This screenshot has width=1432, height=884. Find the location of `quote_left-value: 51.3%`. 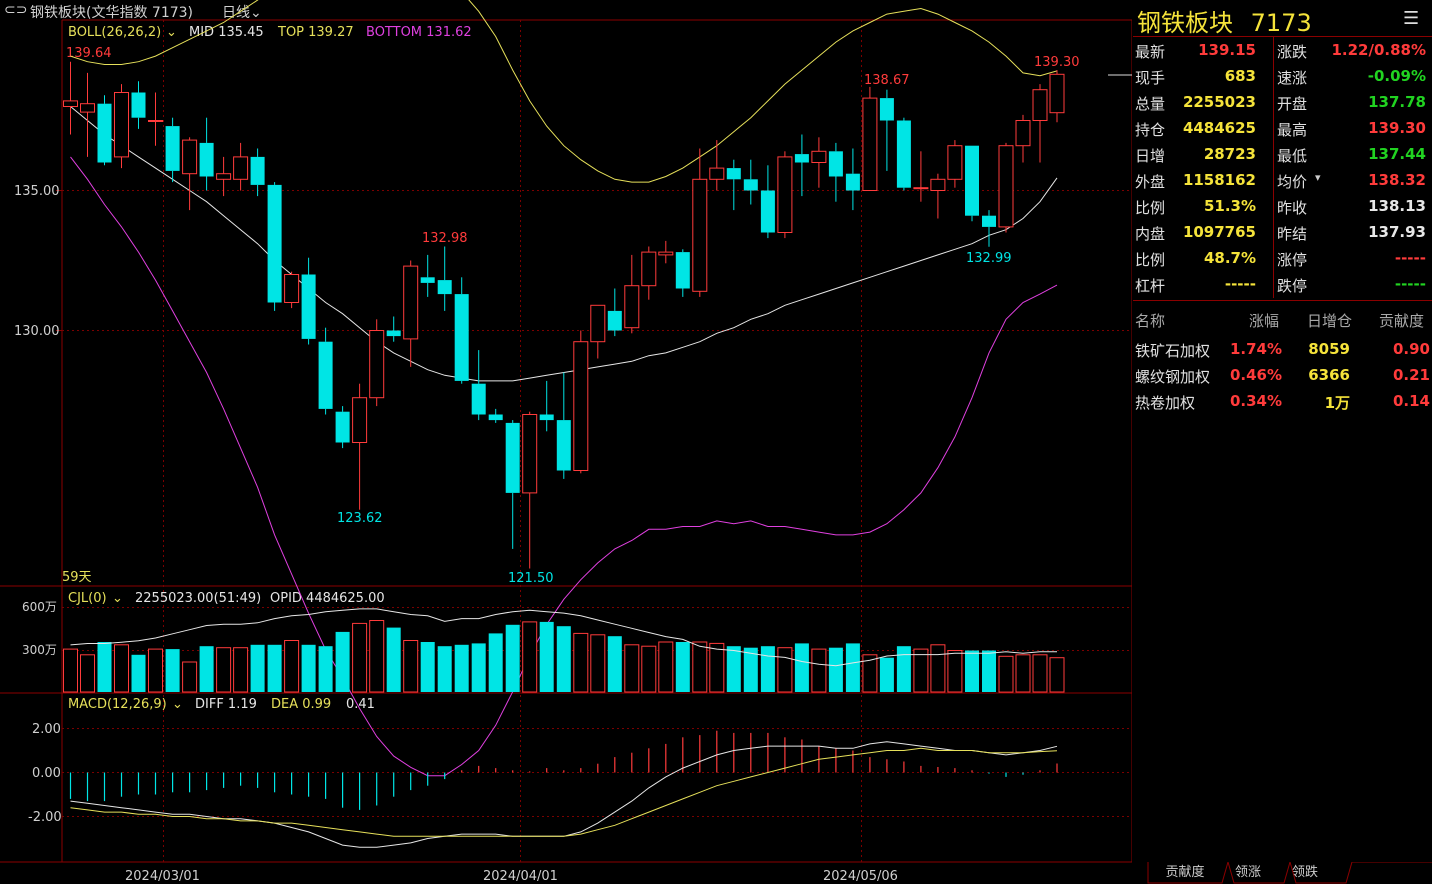

quote_left-value: 51.3% is located at coordinates (1229, 206).